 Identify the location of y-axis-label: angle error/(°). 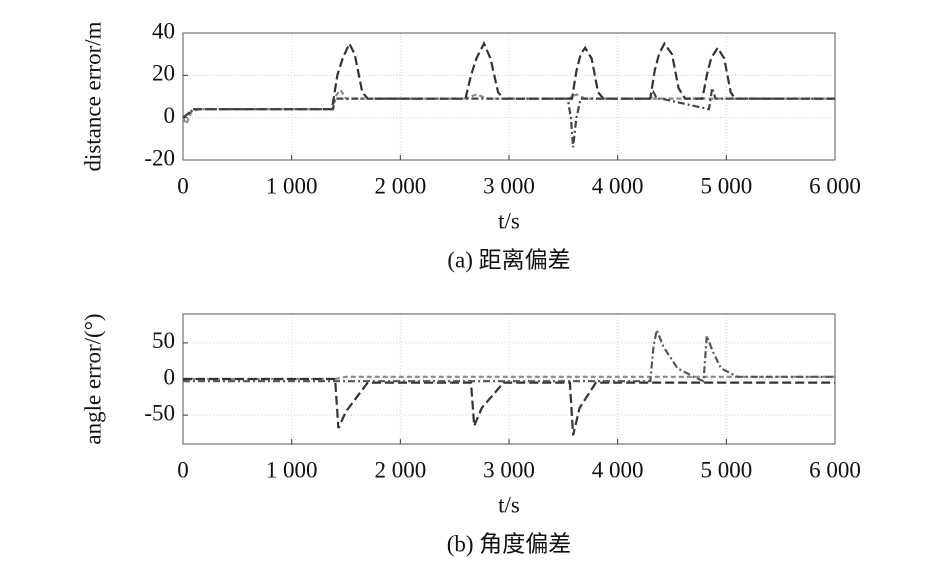
(92, 378).